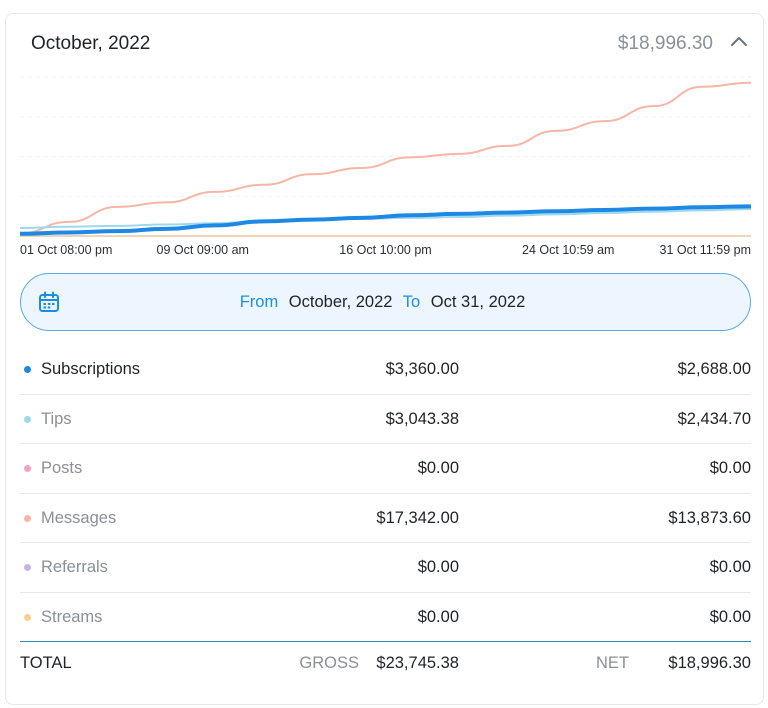 The image size is (768, 708). What do you see at coordinates (329, 663) in the screenshot?
I see `gross-label: GROSS` at bounding box center [329, 663].